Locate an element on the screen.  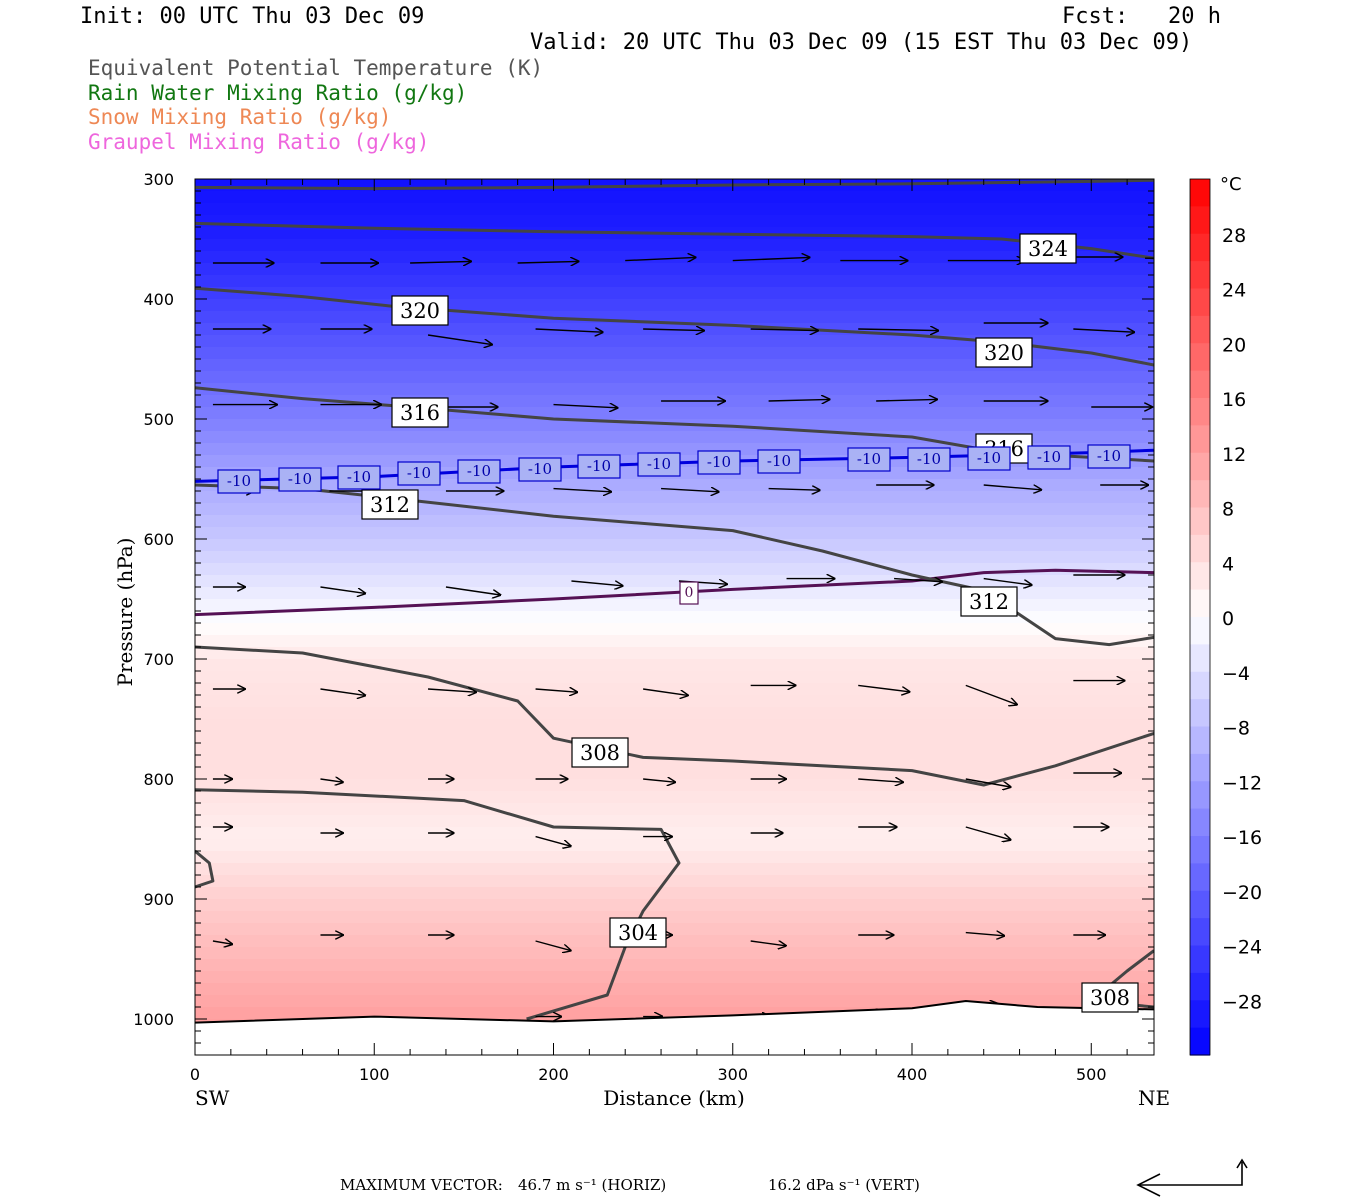
x-end-label-left: SW is located at coordinates (212, 1098).